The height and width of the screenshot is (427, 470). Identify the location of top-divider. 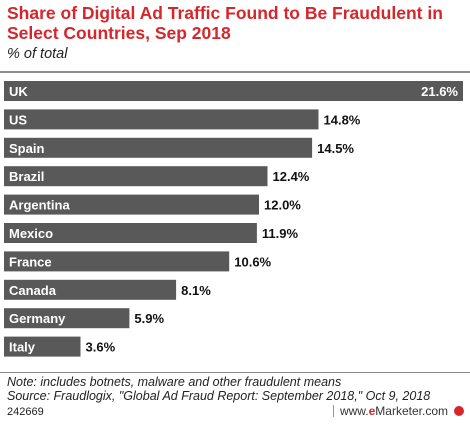
(235, 72).